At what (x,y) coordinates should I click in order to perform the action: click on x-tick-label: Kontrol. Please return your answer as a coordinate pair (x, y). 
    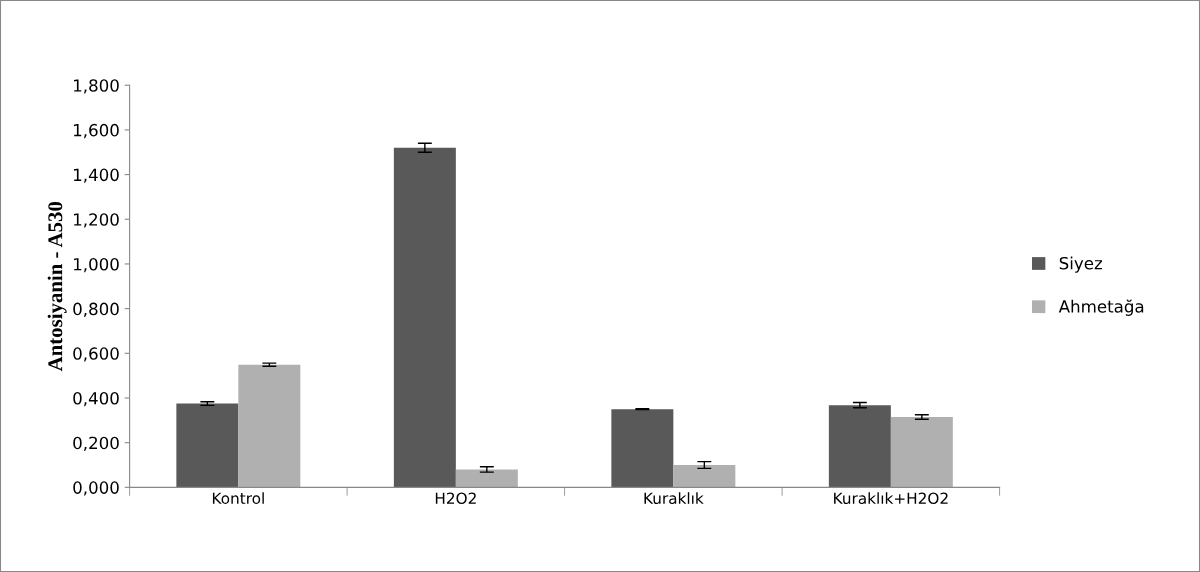
    Looking at the image, I should click on (238, 498).